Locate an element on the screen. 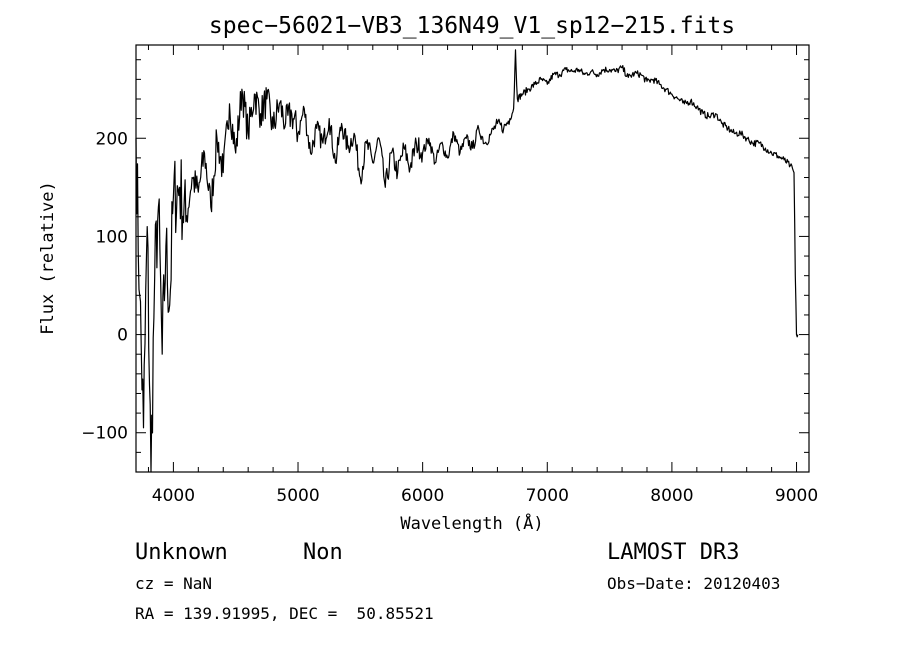  x-tick-label: 4000 is located at coordinates (173, 496).